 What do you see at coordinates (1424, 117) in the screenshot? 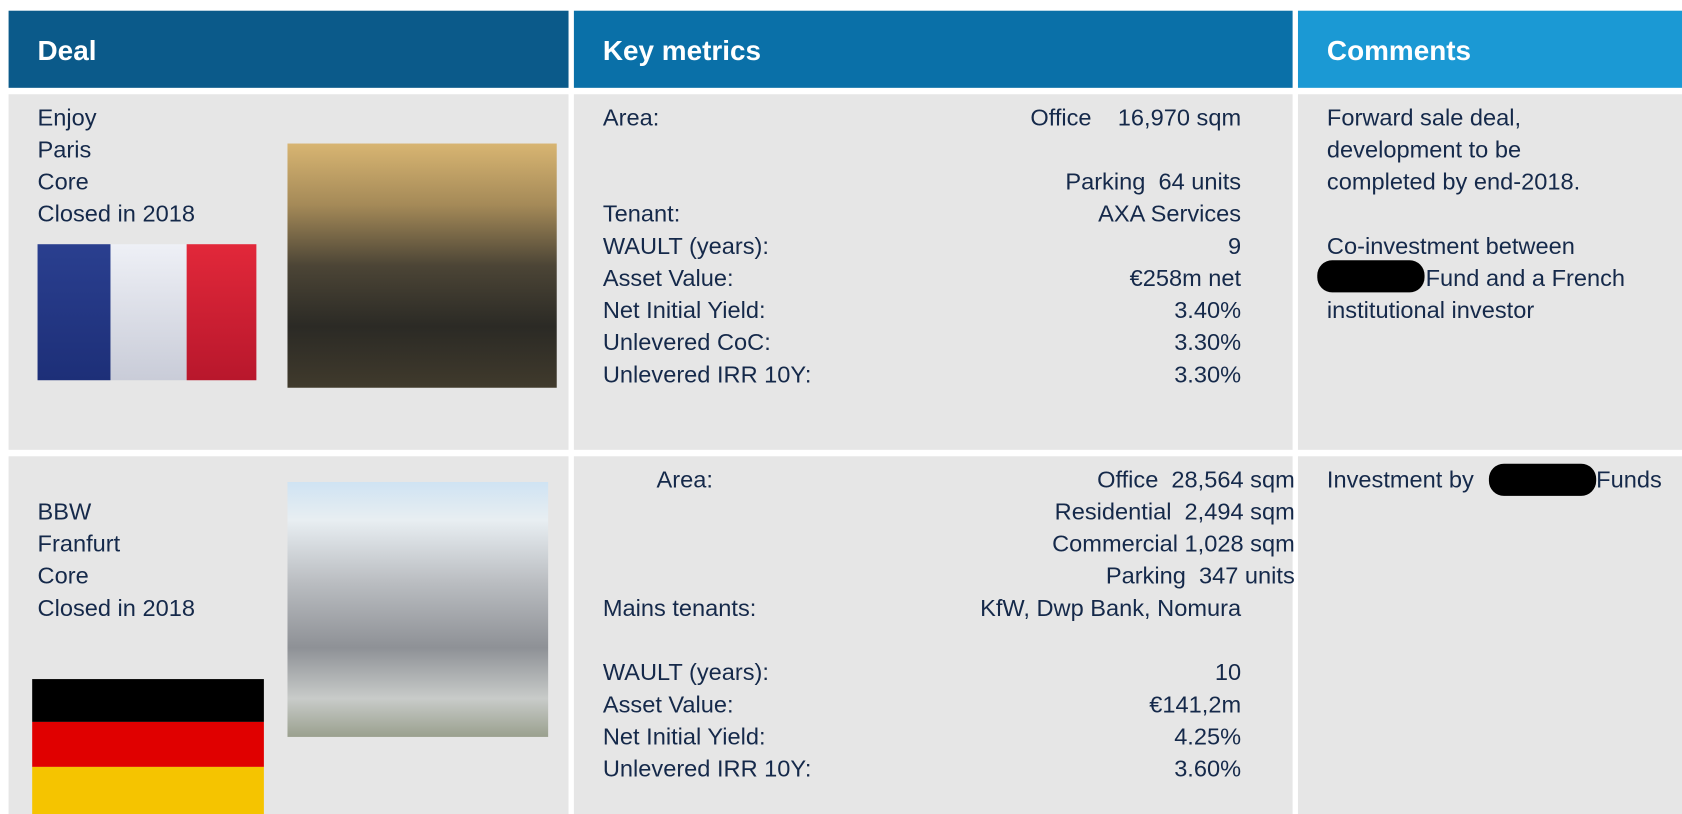
I see `comment-text: Forward sale deal,` at bounding box center [1424, 117].